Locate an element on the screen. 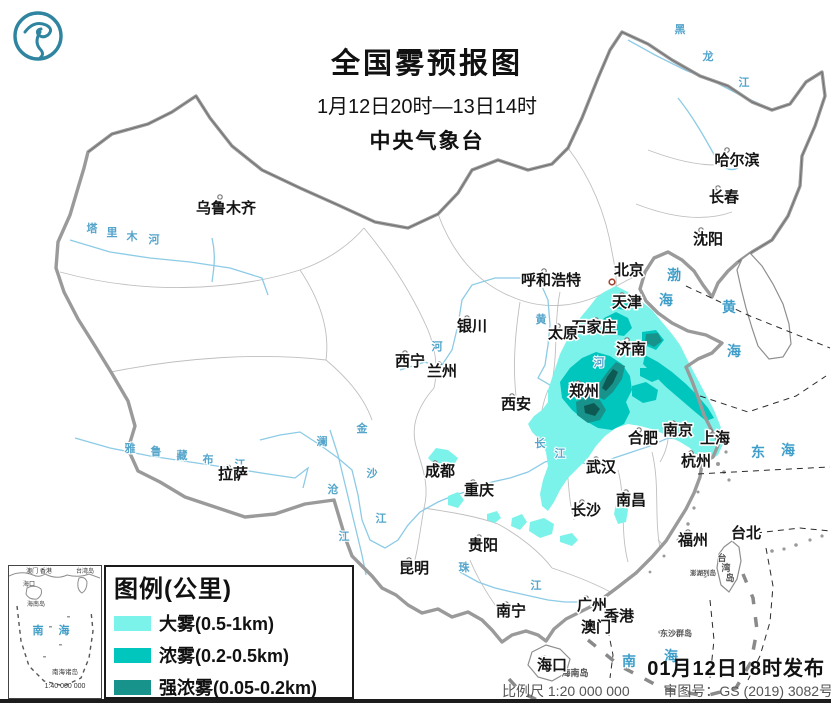  city-label: 兰州 is located at coordinates (442, 371).